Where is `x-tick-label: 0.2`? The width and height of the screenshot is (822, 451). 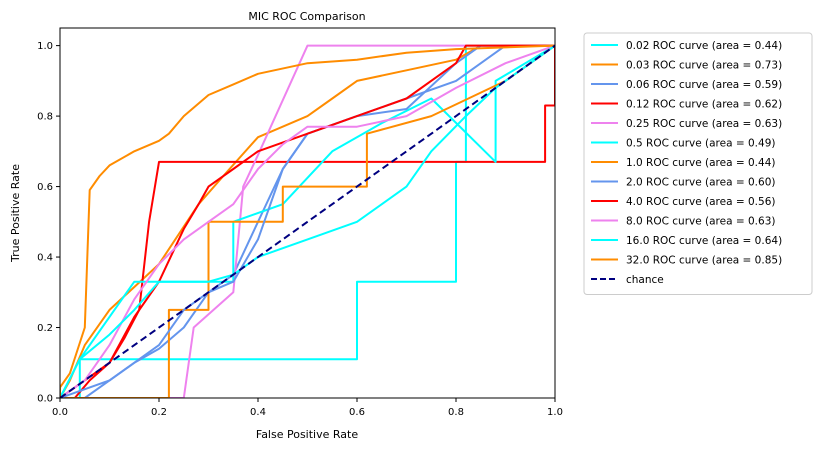 x-tick-label: 0.2 is located at coordinates (159, 412).